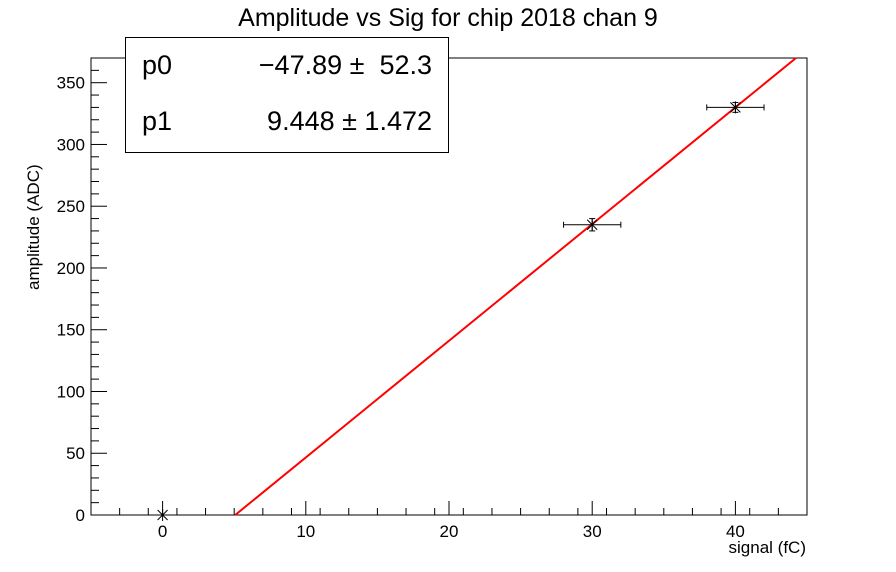  What do you see at coordinates (287, 95) in the screenshot?
I see `fit-stats-box: p0 −47.89 ± 52.3 p1 9.448 ± 1.472` at bounding box center [287, 95].